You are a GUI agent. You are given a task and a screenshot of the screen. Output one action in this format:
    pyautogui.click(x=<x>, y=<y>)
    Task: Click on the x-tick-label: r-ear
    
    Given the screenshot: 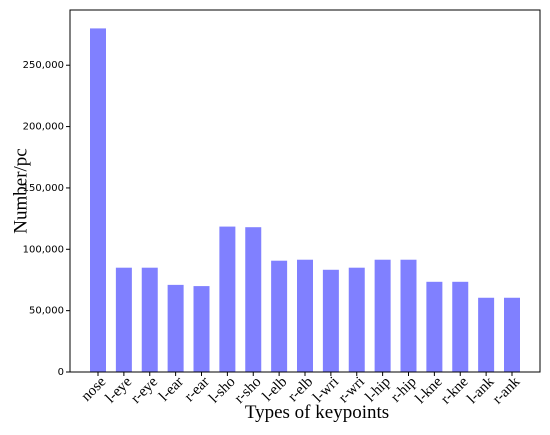 What is the action you would take?
    pyautogui.click(x=197, y=389)
    